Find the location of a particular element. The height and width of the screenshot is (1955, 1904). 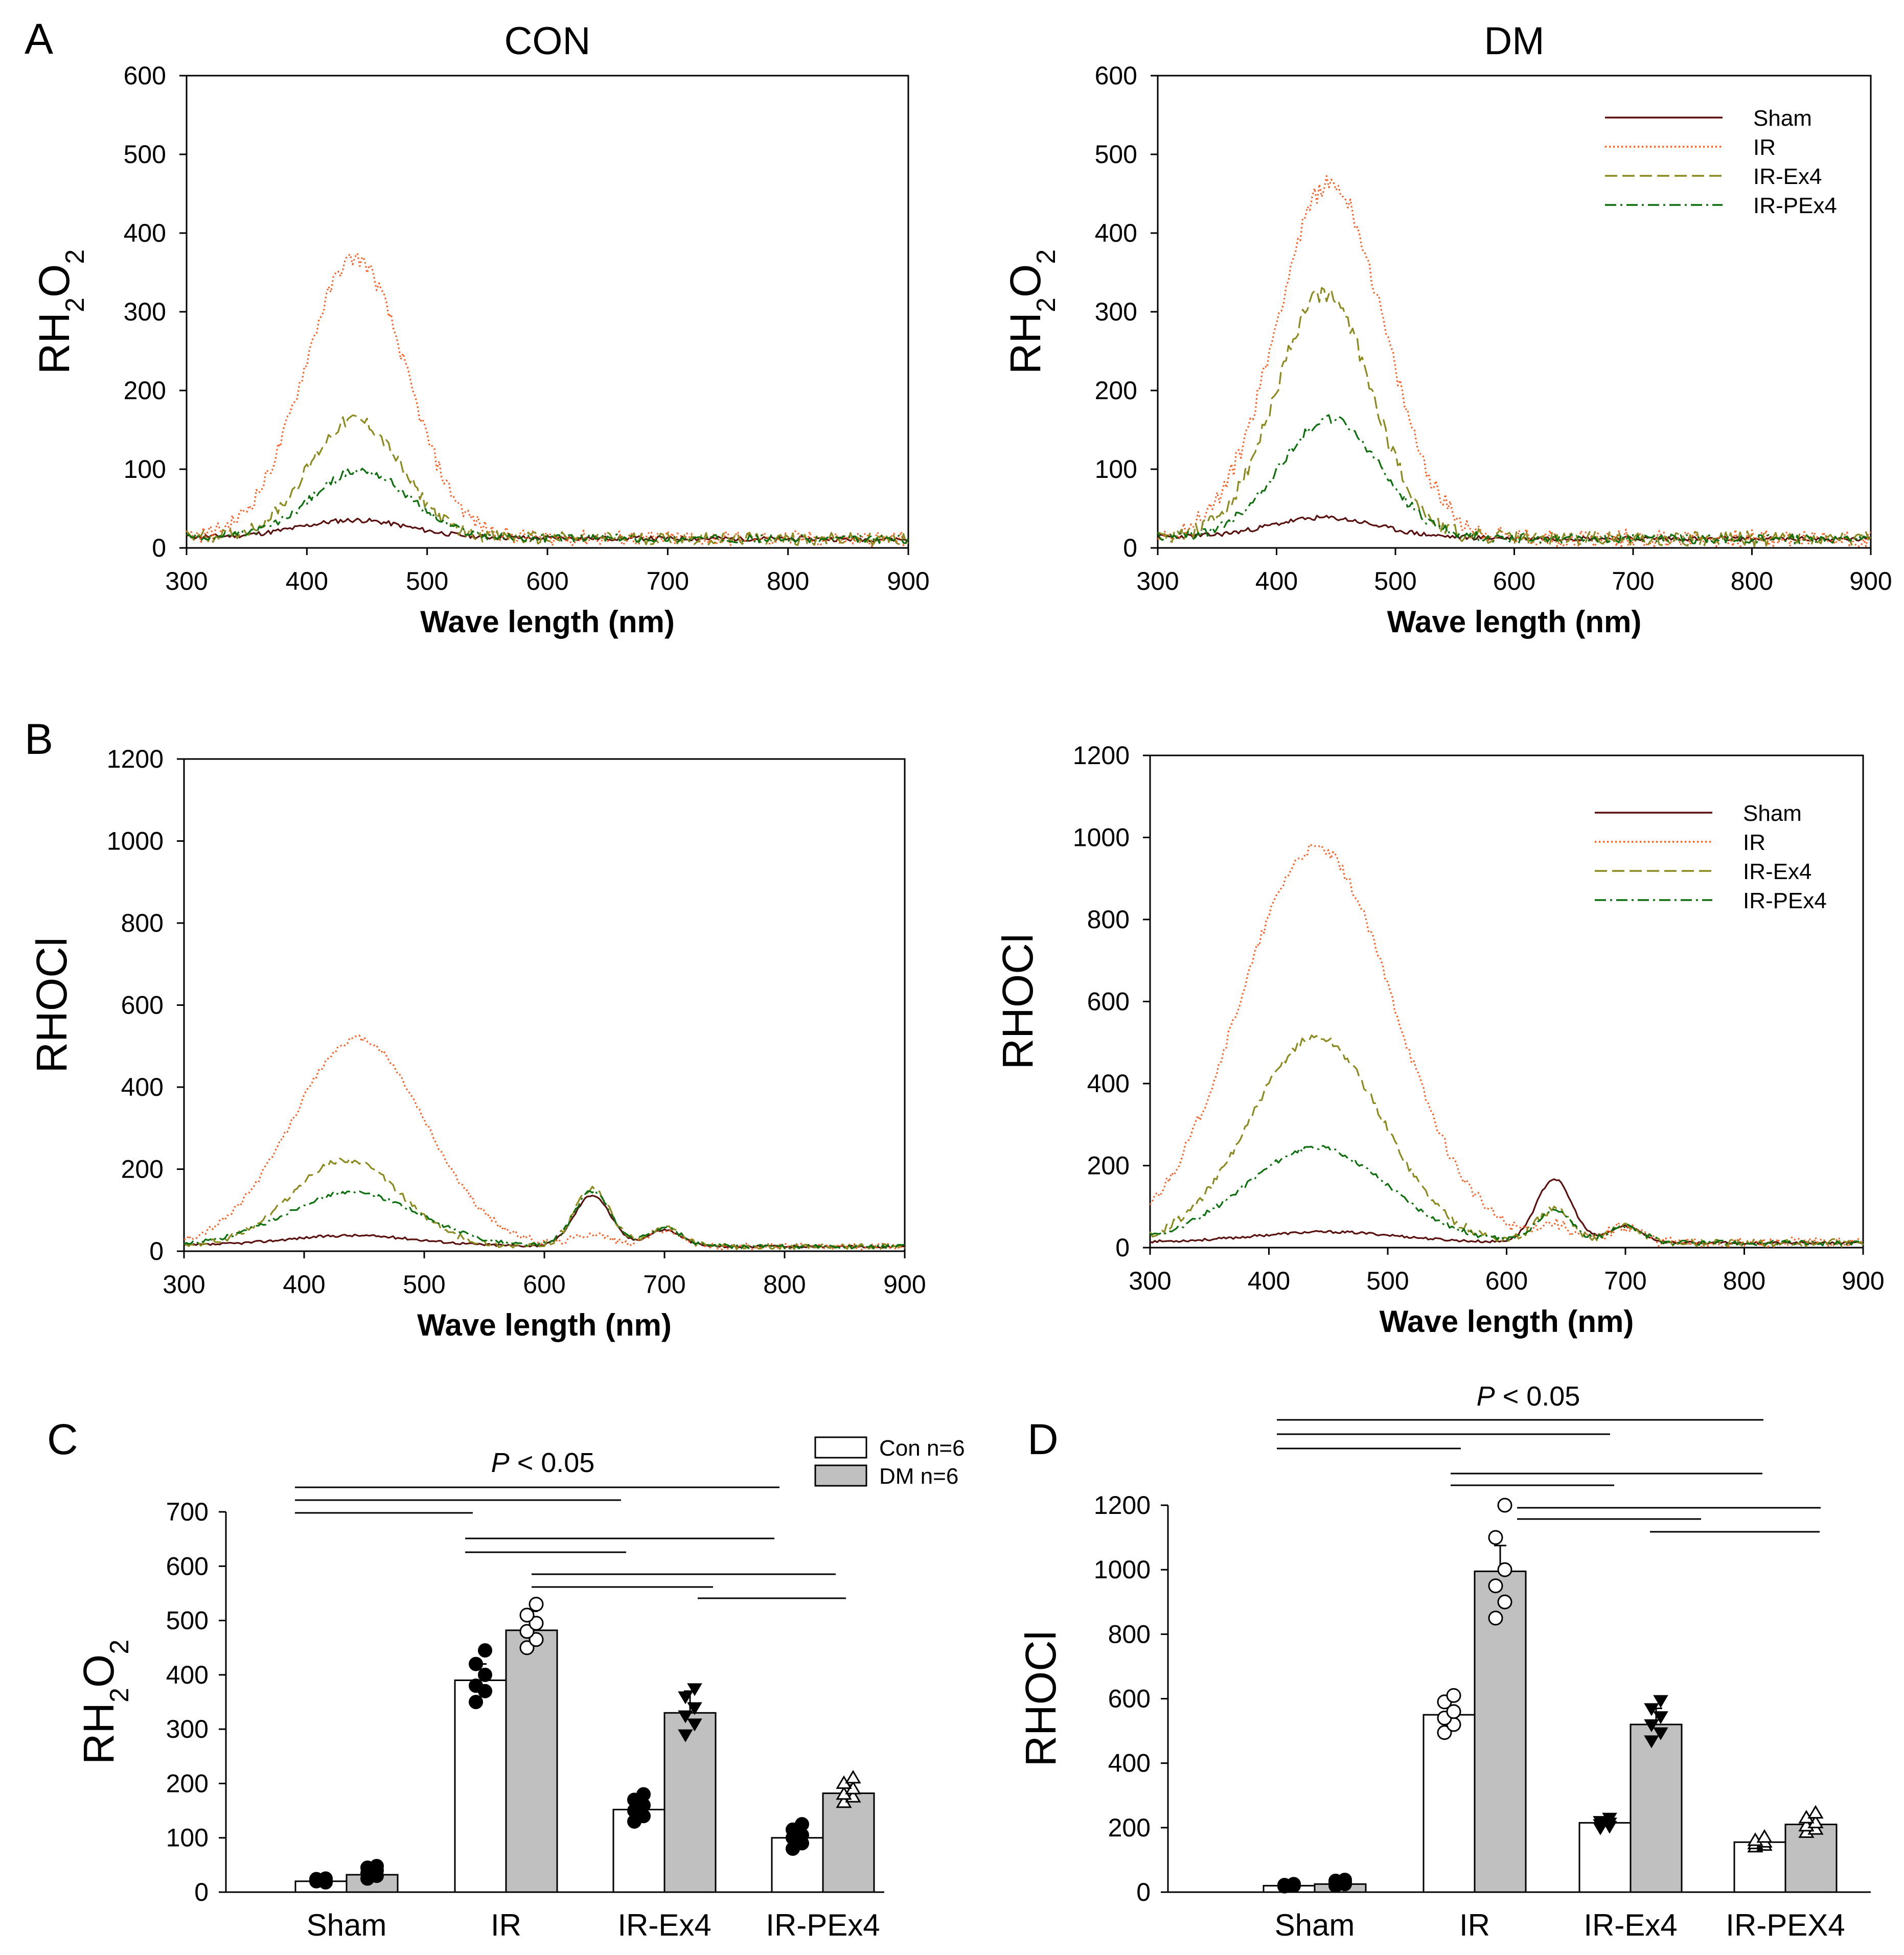

legend-label: Con n=6 is located at coordinates (922, 1448).